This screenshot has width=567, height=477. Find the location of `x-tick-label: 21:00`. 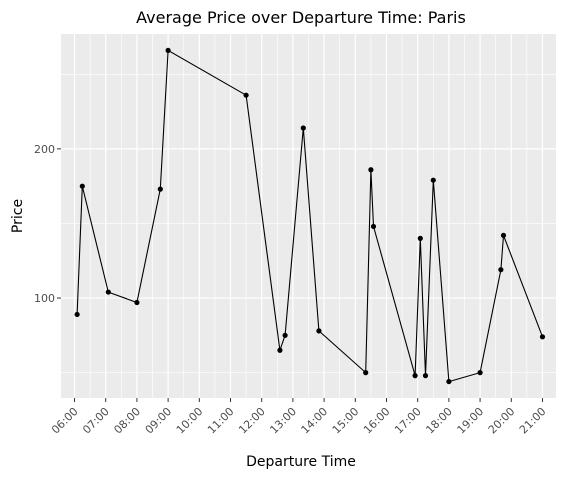

x-tick-label: 21:00 is located at coordinates (533, 421).